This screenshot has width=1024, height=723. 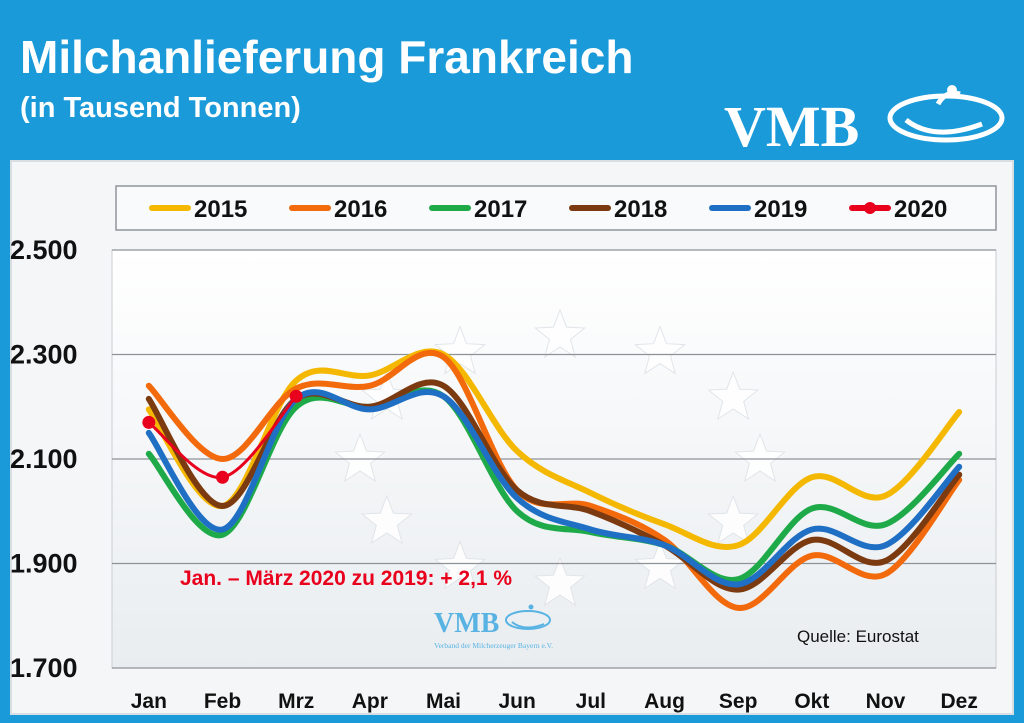 What do you see at coordinates (222, 701) in the screenshot?
I see `x-tick-label: Feb` at bounding box center [222, 701].